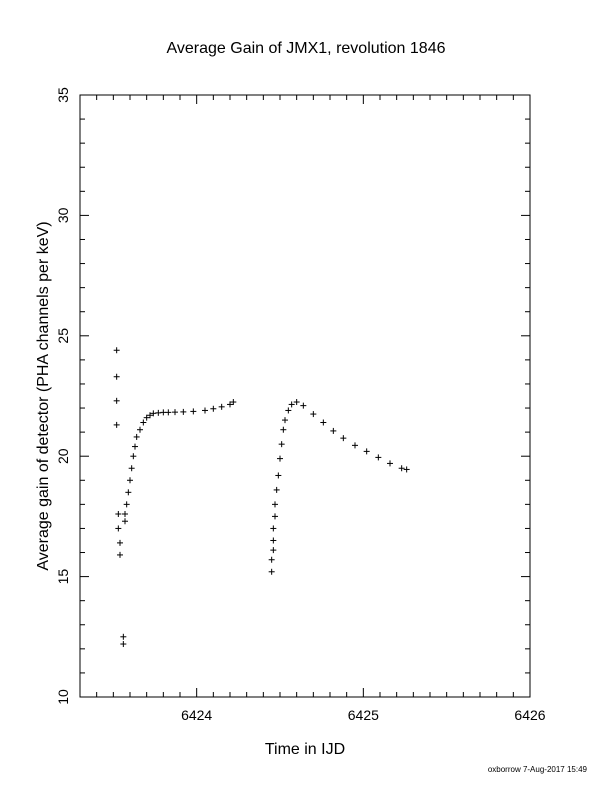  What do you see at coordinates (63, 215) in the screenshot?
I see `y-tick-label: 30` at bounding box center [63, 215].